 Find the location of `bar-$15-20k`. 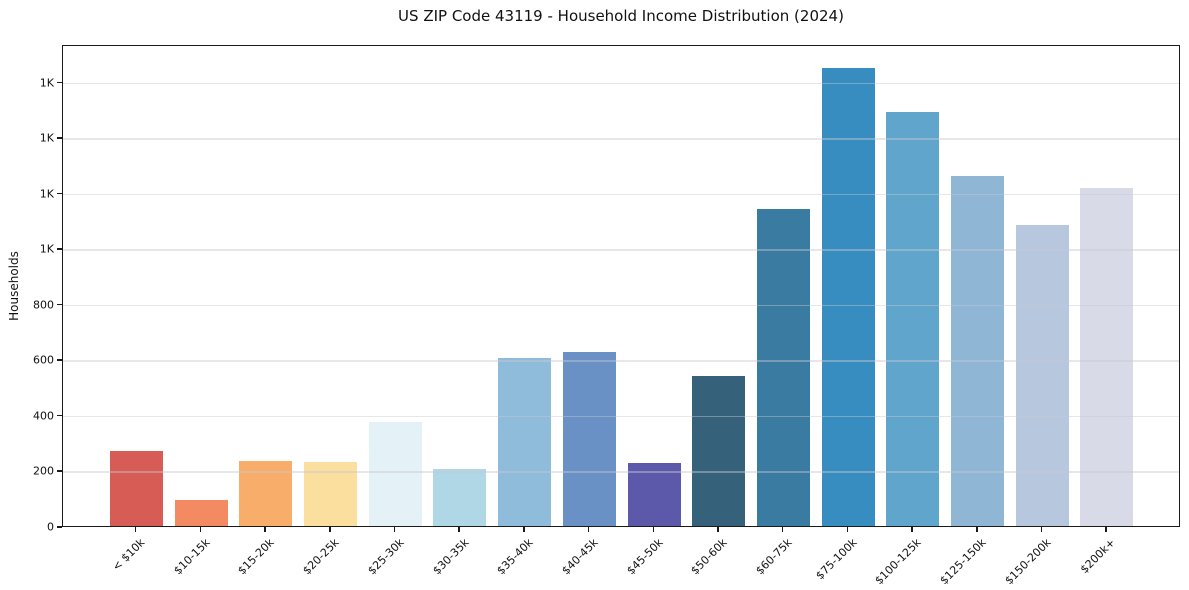

bar-$15-20k is located at coordinates (266, 493).